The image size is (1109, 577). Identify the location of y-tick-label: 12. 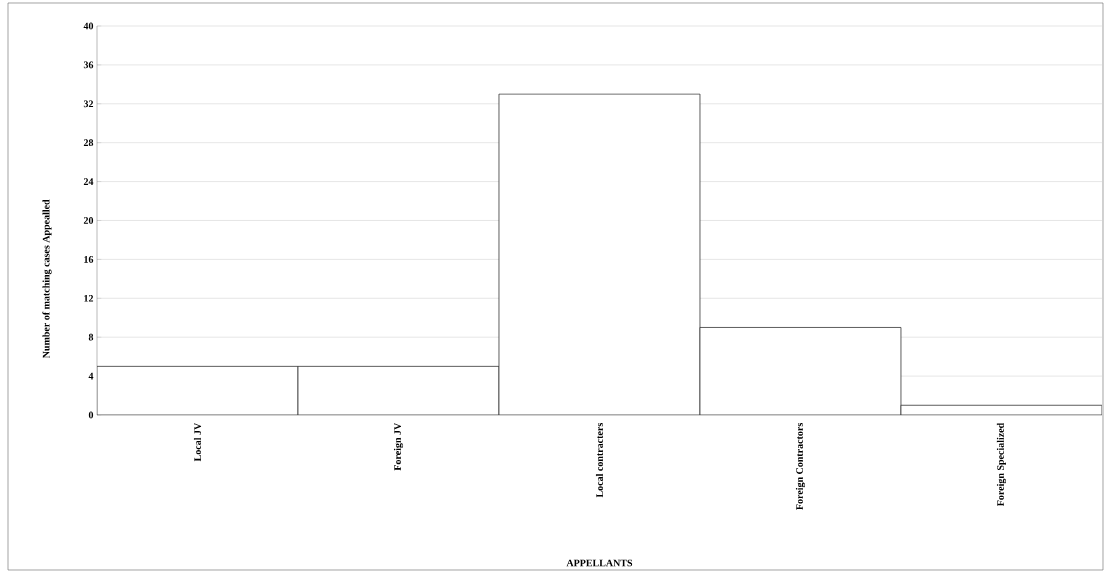
(89, 298).